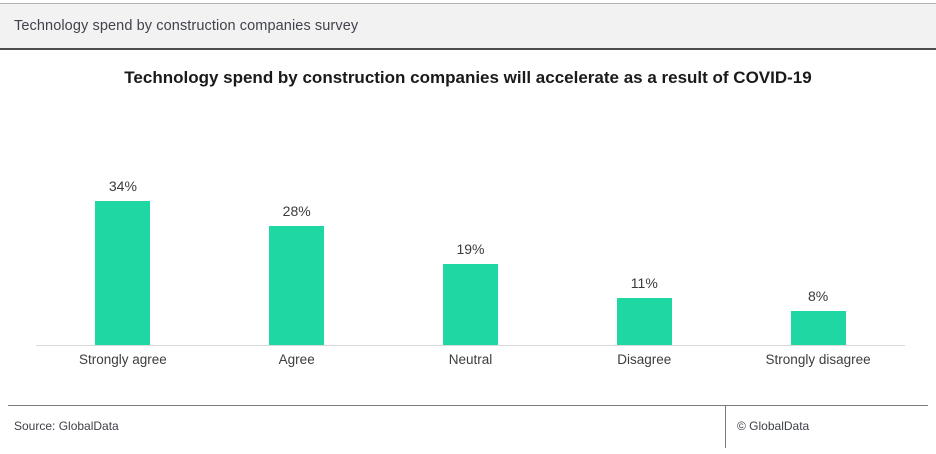  What do you see at coordinates (296, 211) in the screenshot?
I see `bar-value-label: 28%` at bounding box center [296, 211].